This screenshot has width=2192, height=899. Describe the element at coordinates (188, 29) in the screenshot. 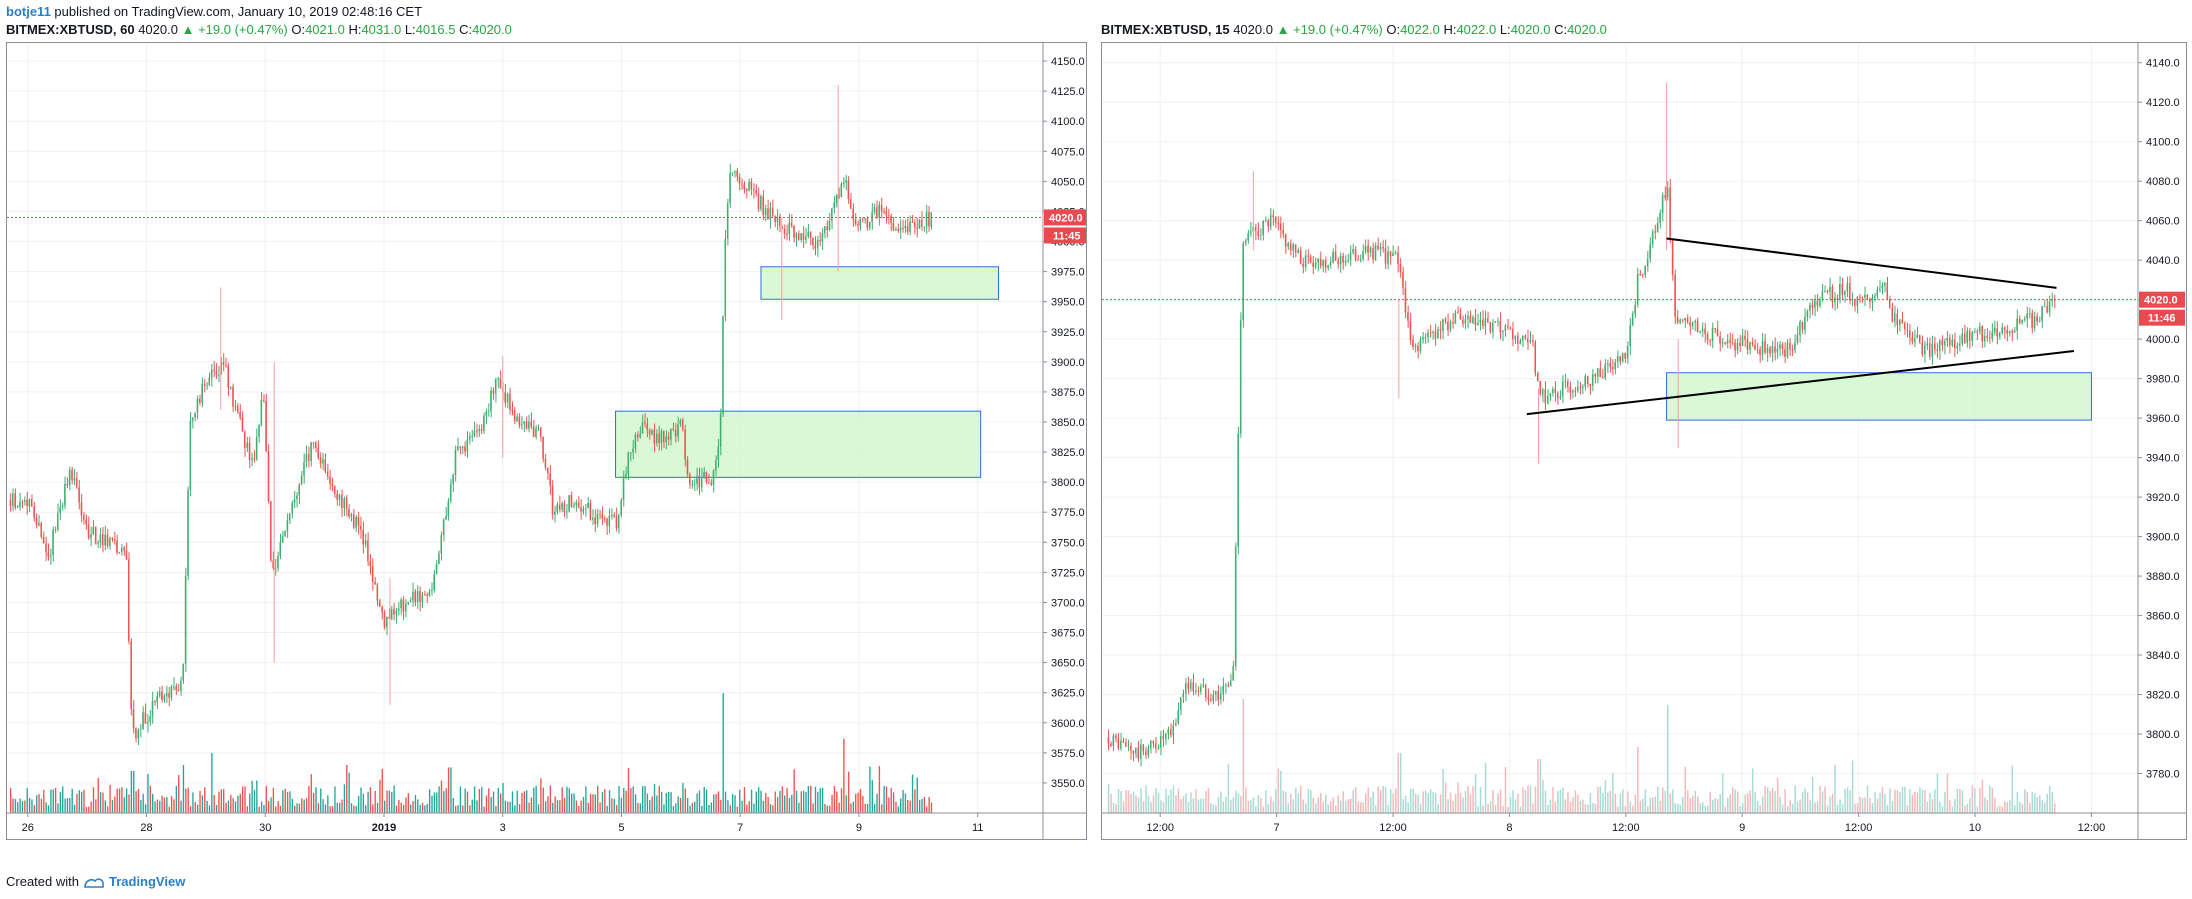

I see `up-arrow-icon: ▲` at that location.